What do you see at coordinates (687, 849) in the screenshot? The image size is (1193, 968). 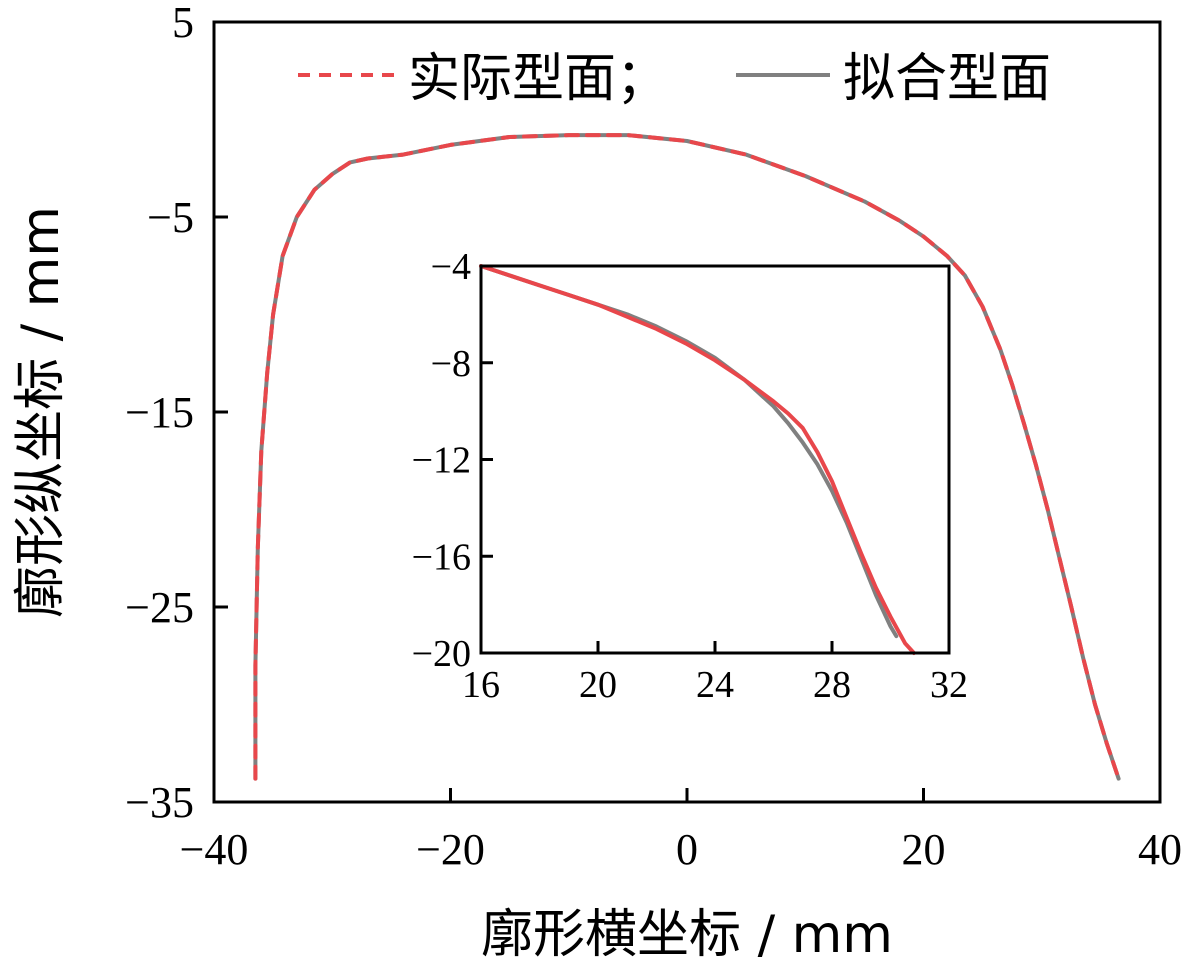 I see `main-x-tick-label: 0` at bounding box center [687, 849].